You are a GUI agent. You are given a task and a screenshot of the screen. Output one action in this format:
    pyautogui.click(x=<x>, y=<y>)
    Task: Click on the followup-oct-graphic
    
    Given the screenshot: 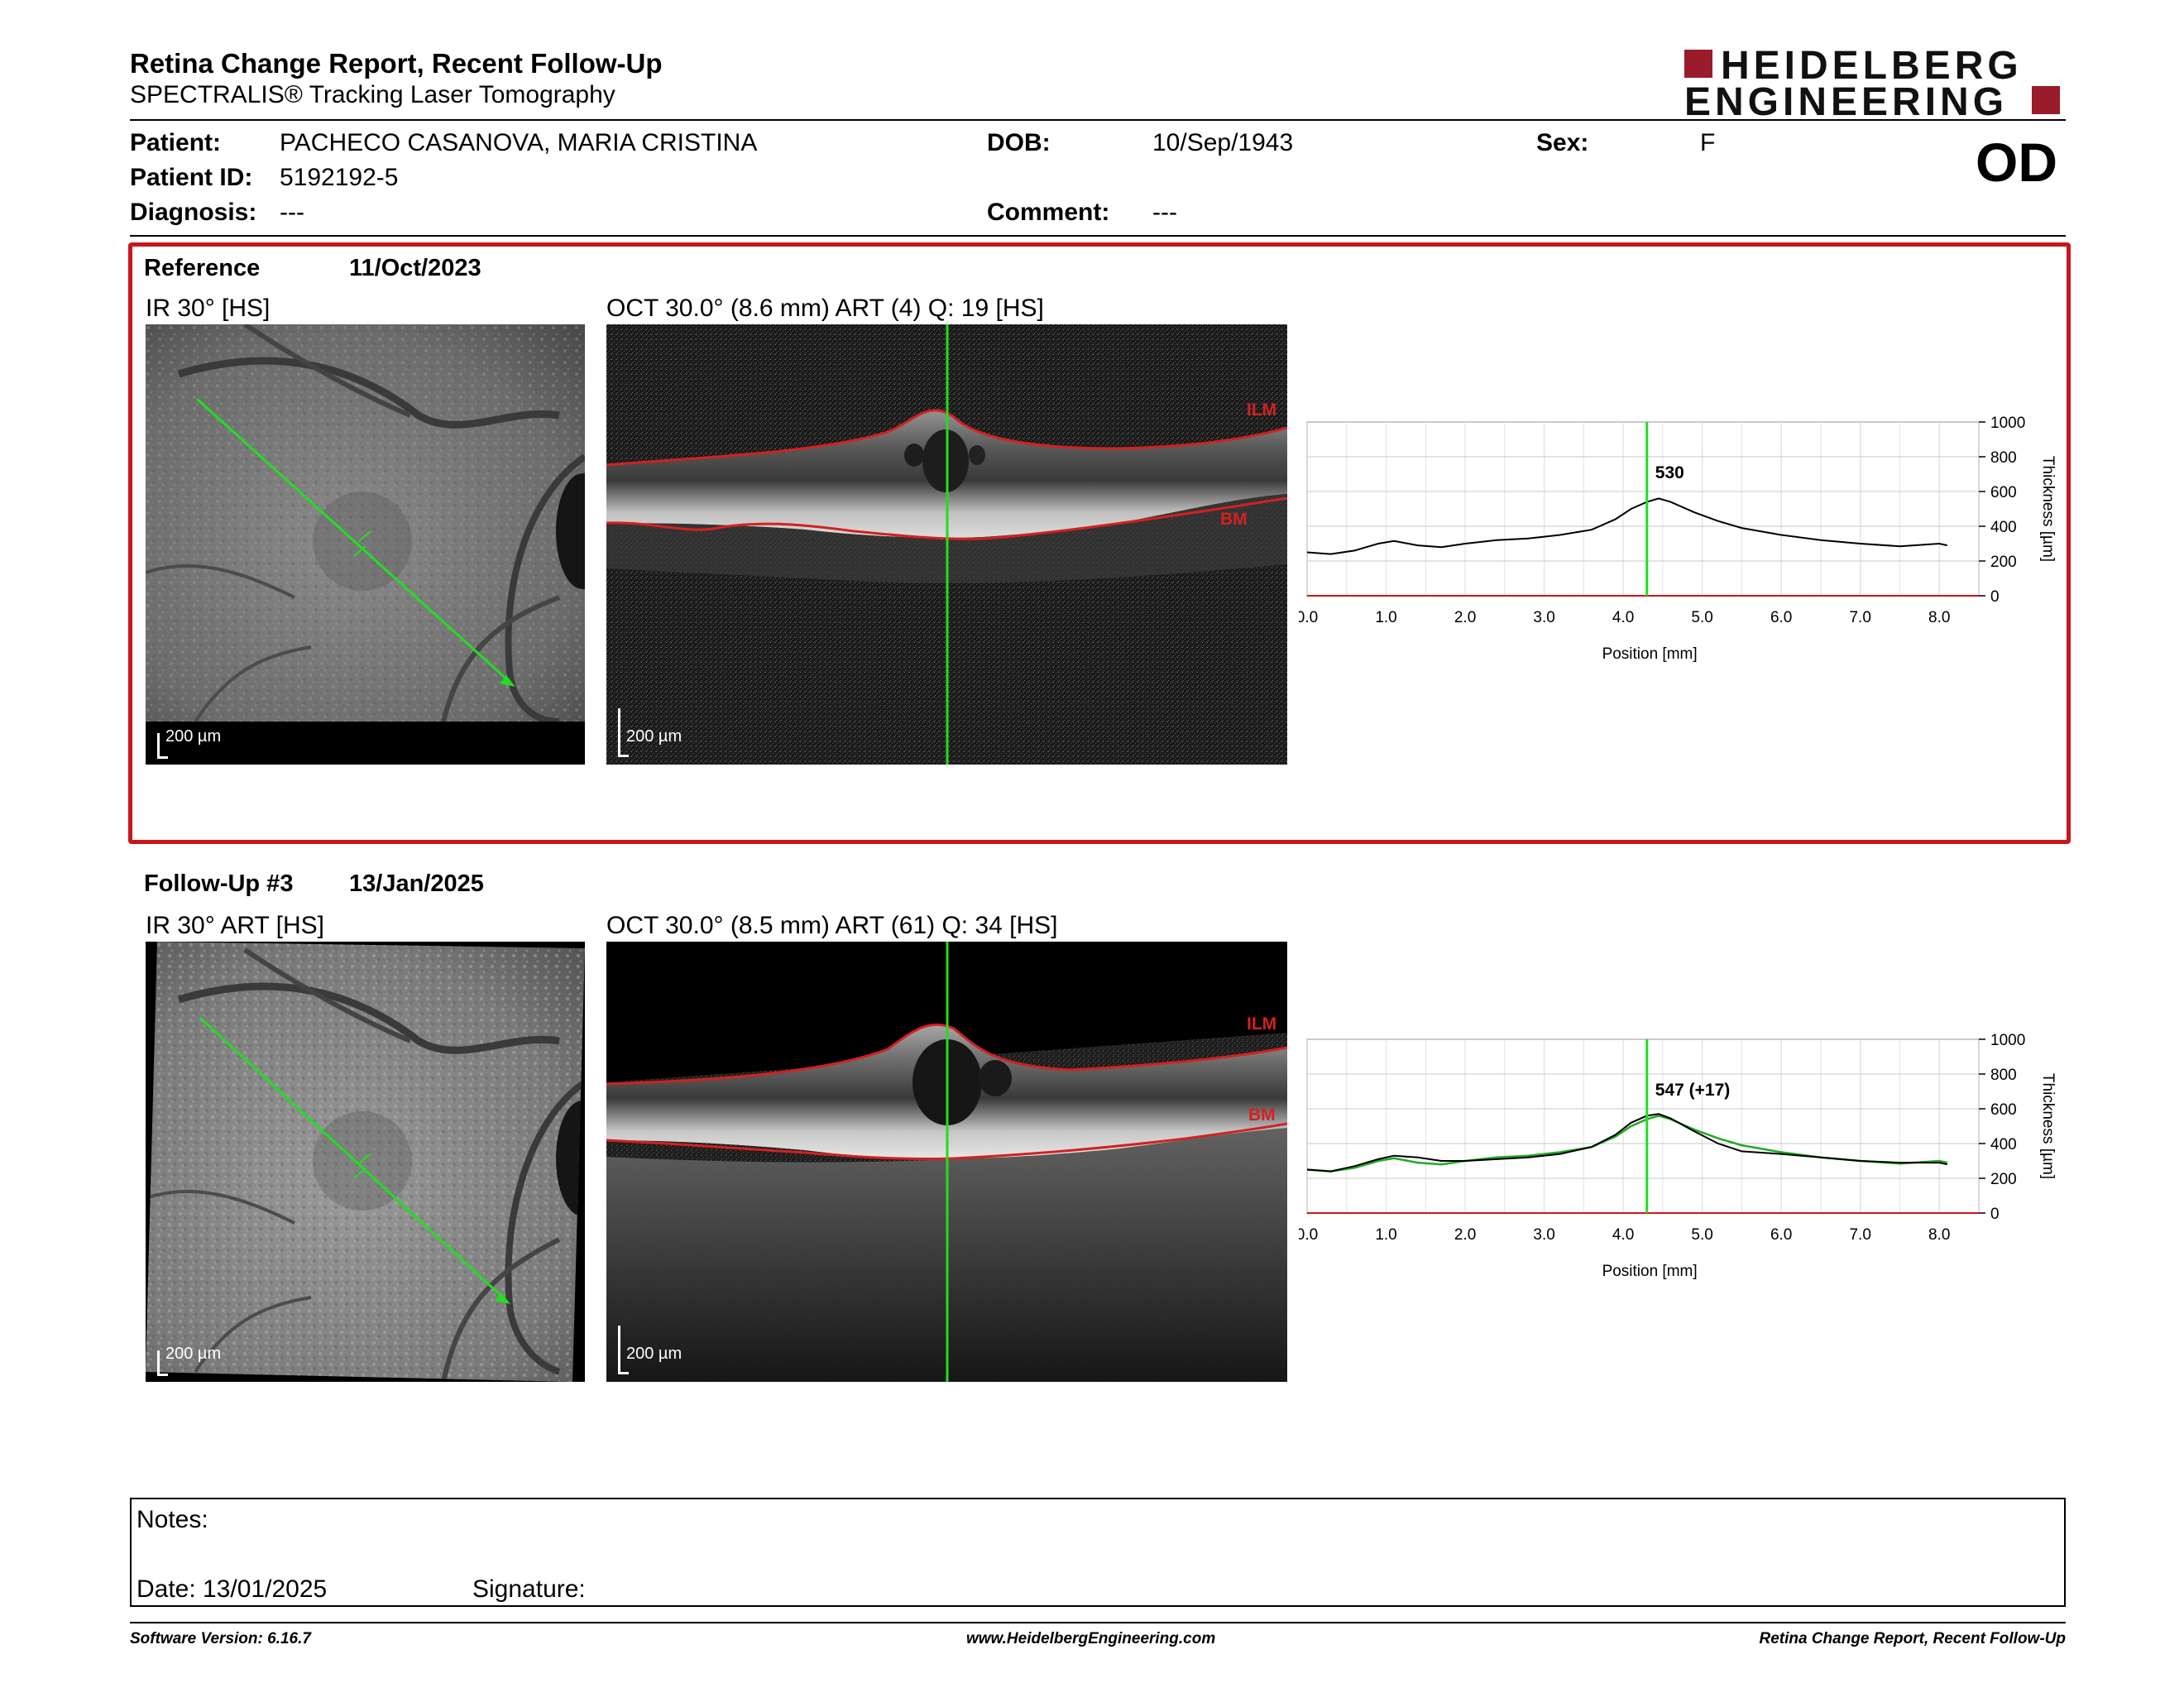 What is the action you would take?
    pyautogui.click(x=946, y=1162)
    